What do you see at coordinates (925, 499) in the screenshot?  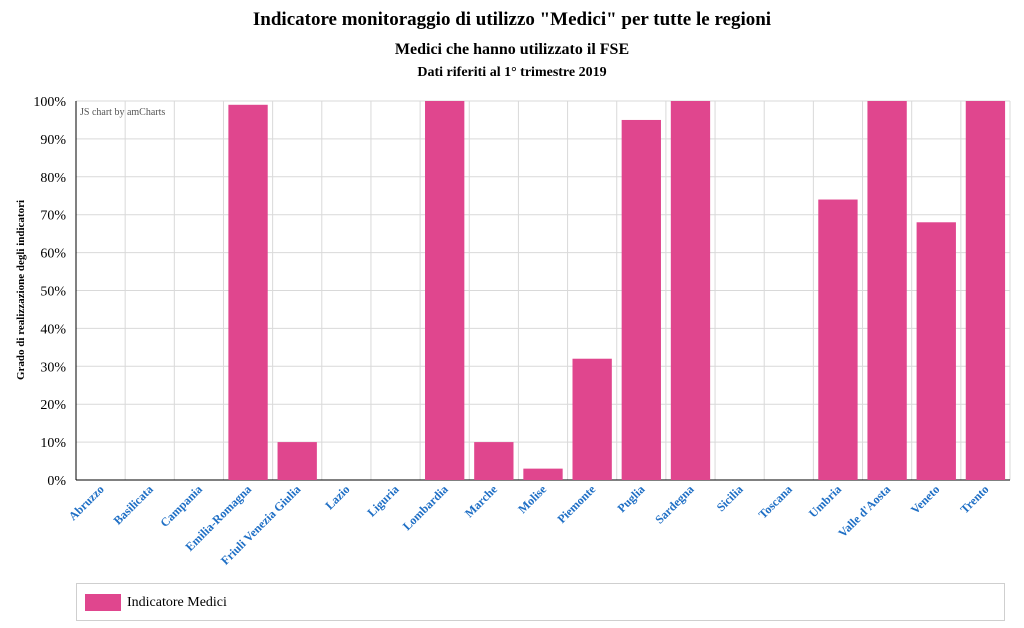 I see `x-tick-label: Veneto` at bounding box center [925, 499].